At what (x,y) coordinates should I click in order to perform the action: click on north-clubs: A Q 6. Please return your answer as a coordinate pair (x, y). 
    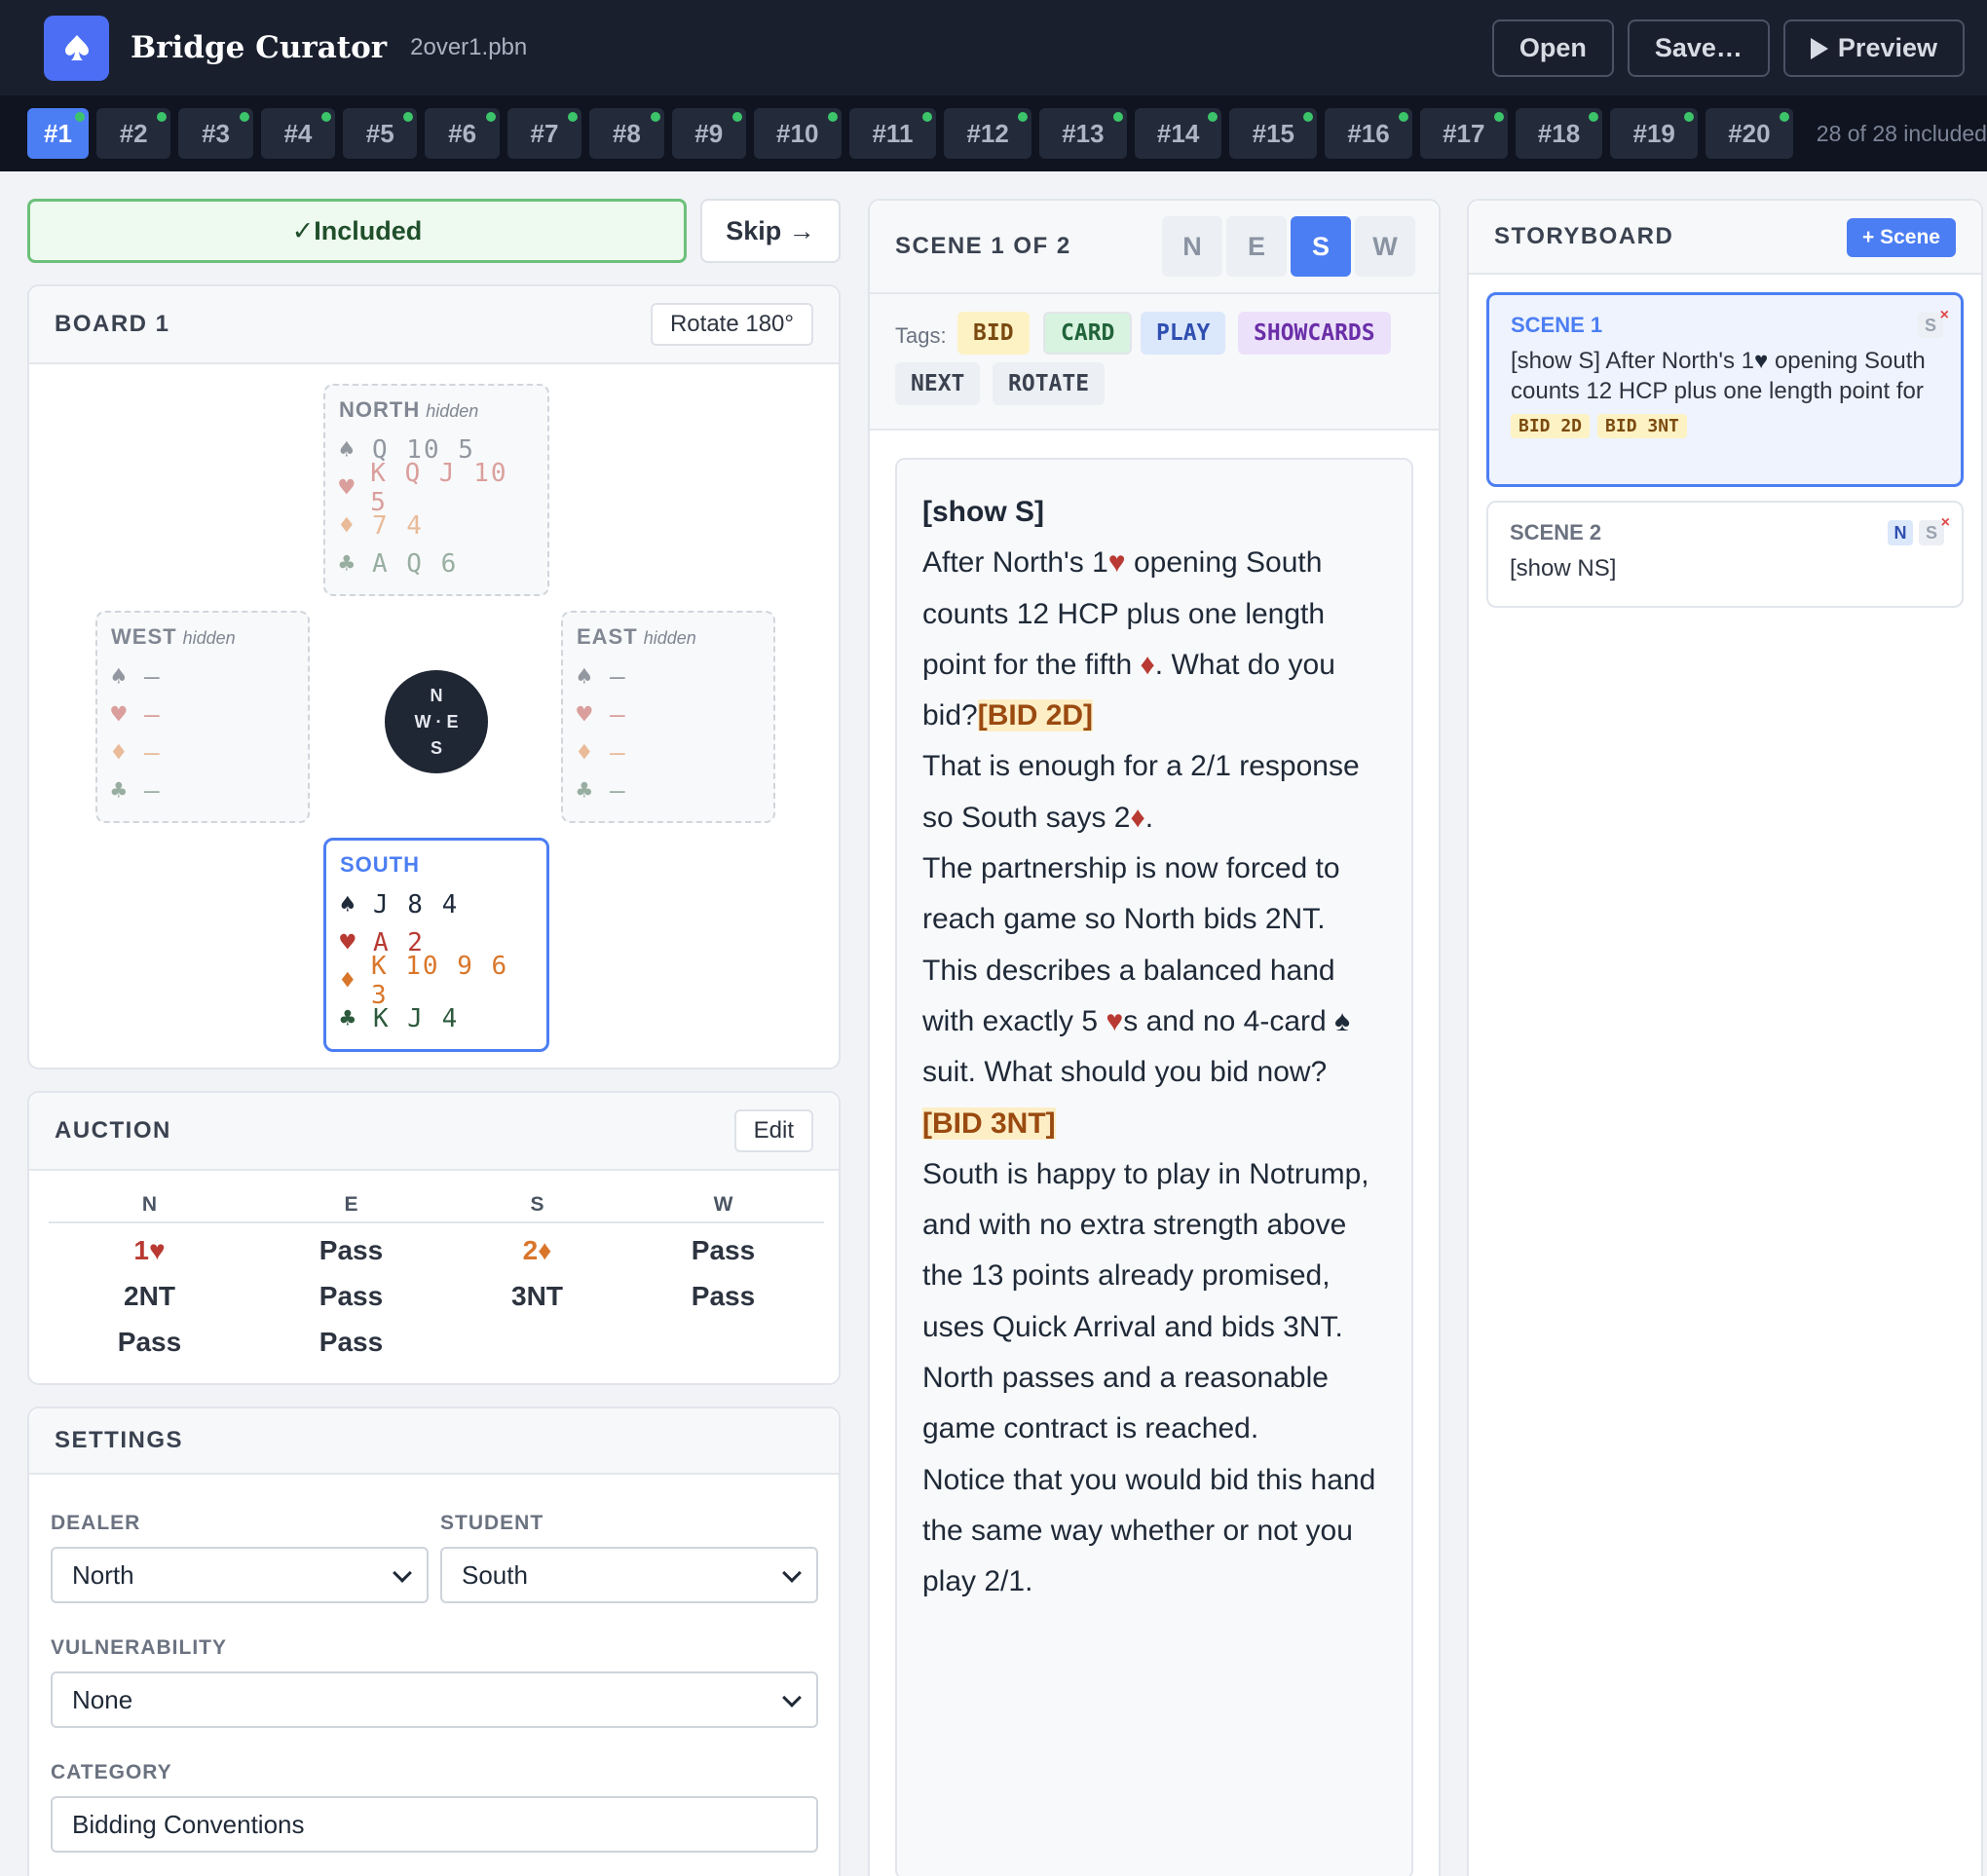
    Looking at the image, I should click on (415, 563).